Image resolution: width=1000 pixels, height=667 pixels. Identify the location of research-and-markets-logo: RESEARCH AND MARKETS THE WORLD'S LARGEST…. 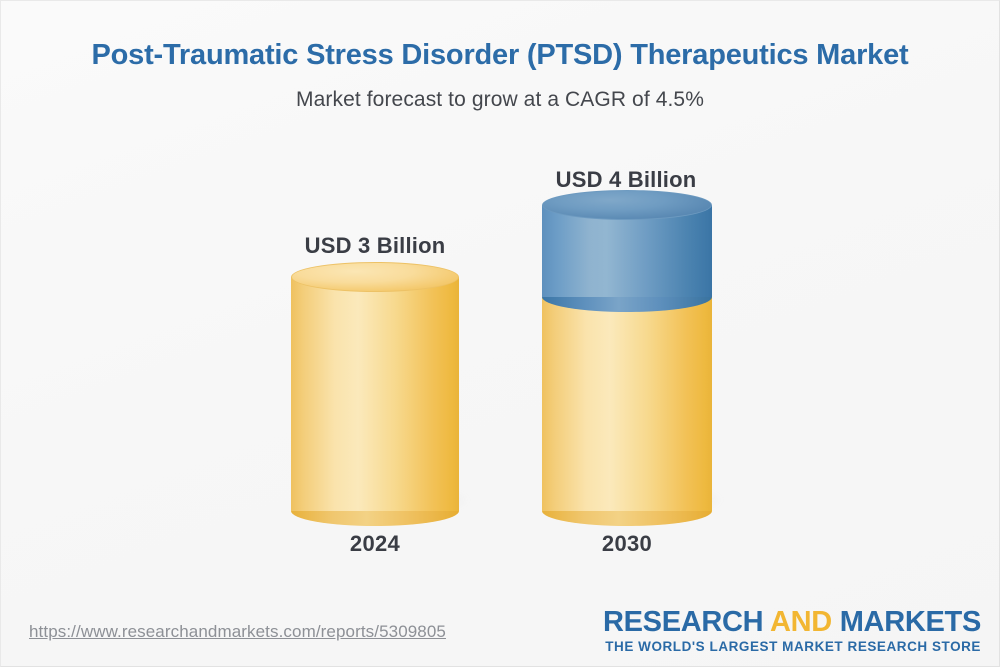
(792, 629).